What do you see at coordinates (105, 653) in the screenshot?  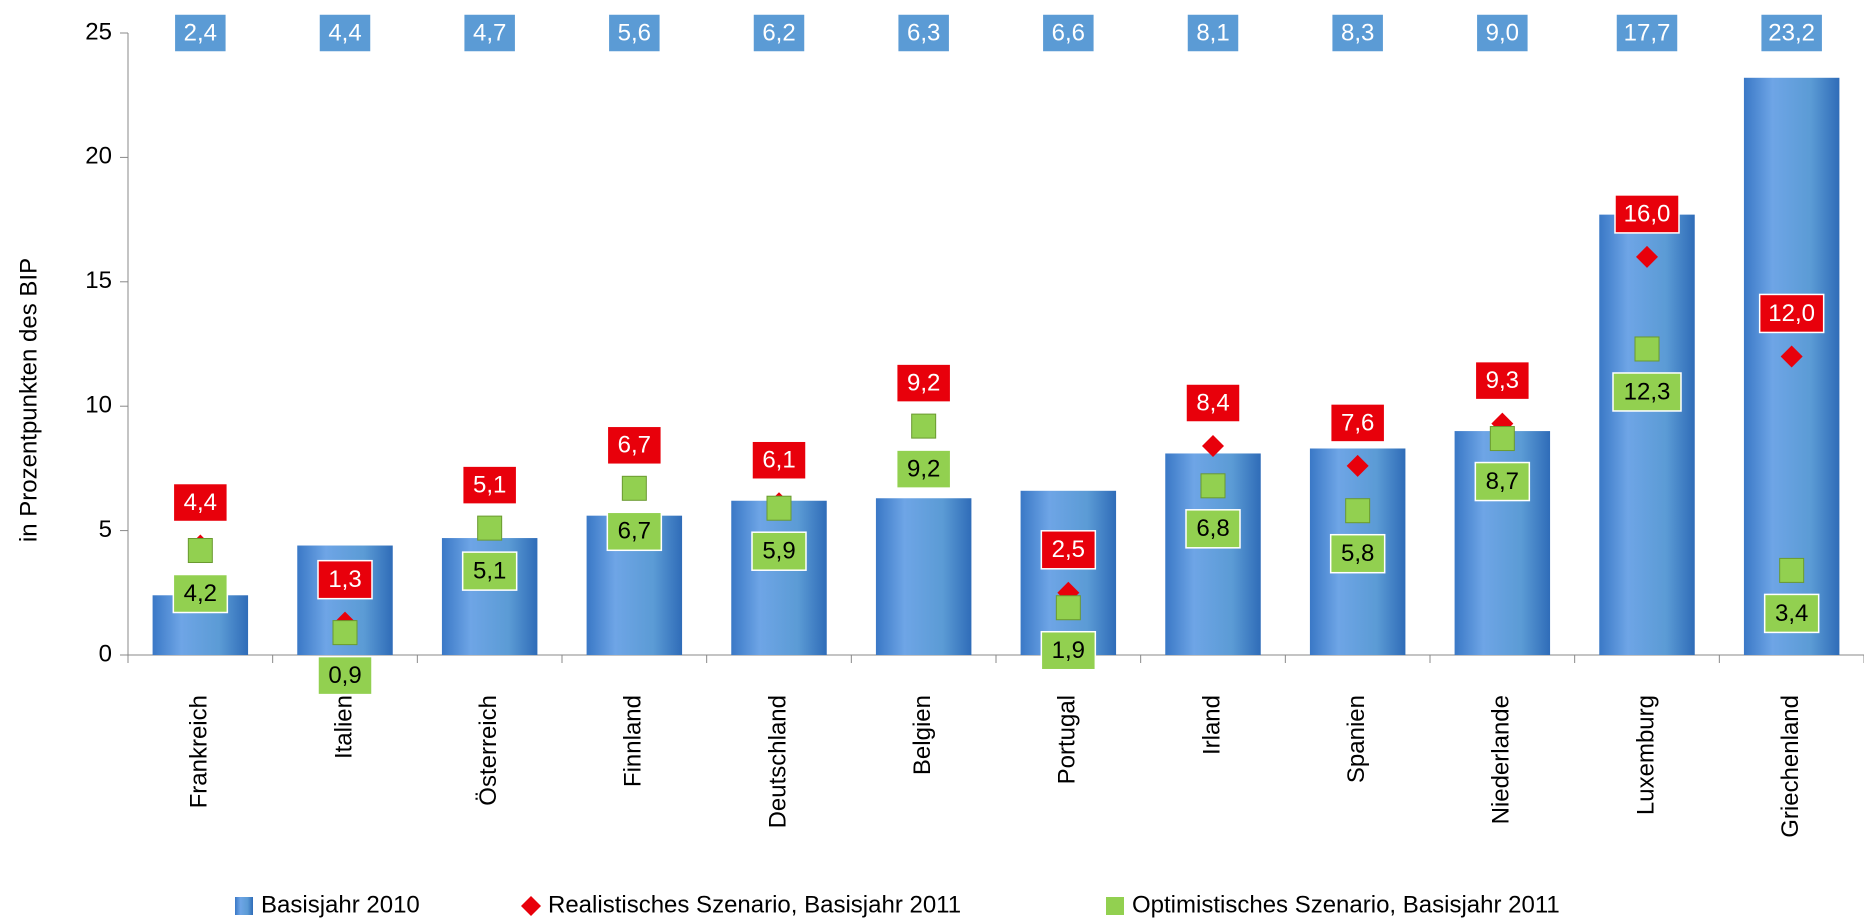 I see `y-tick-label: 0` at bounding box center [105, 653].